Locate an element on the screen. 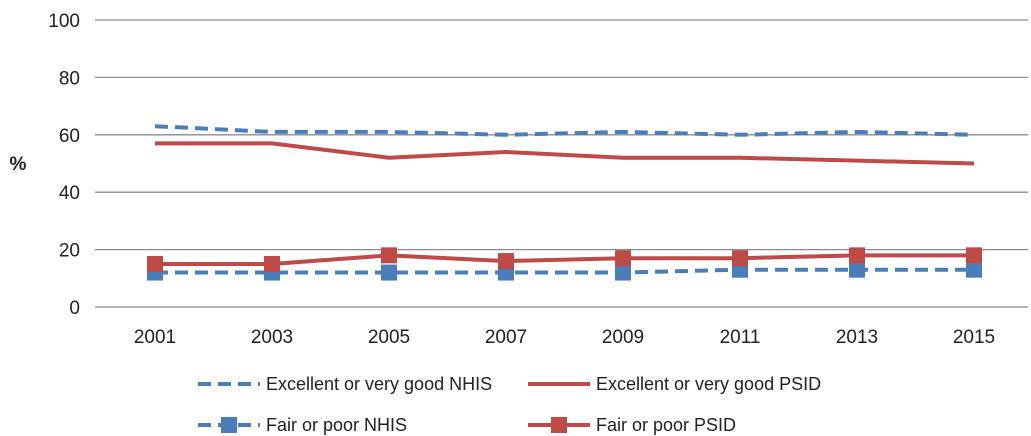  legend-item: Excellent or very good NHIS is located at coordinates (345, 384).